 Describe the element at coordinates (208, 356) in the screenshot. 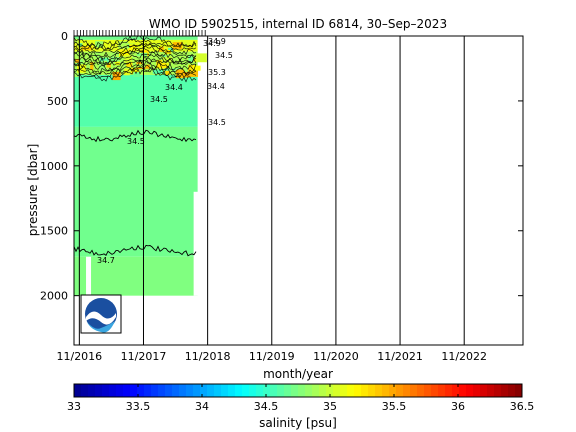

I see `x-tick-label: 11/2018` at that location.